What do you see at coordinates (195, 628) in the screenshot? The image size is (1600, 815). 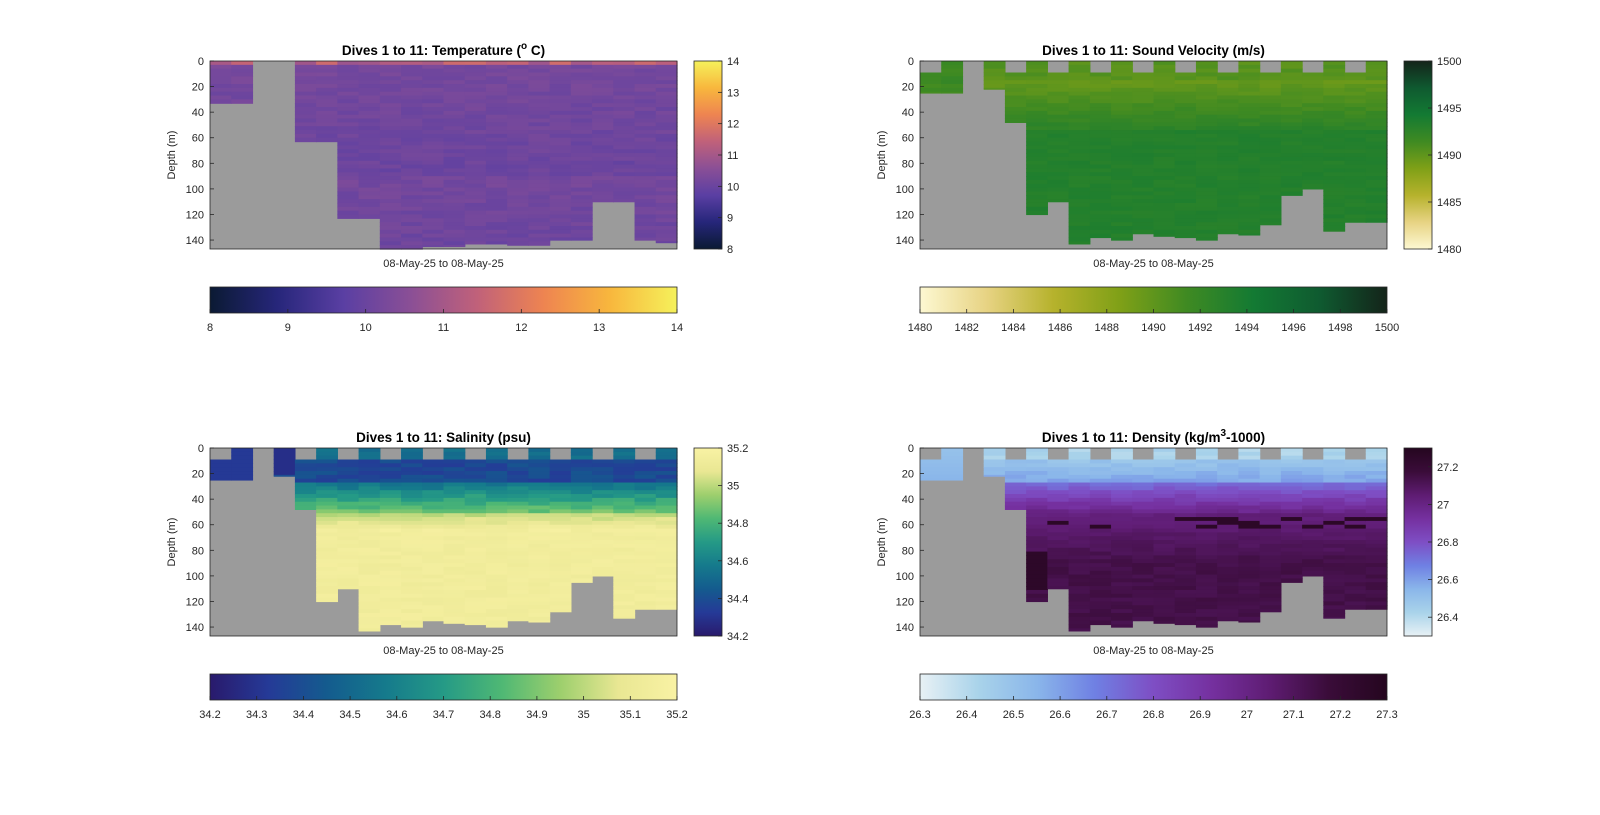 I see `y-tick-label: 140` at bounding box center [195, 628].